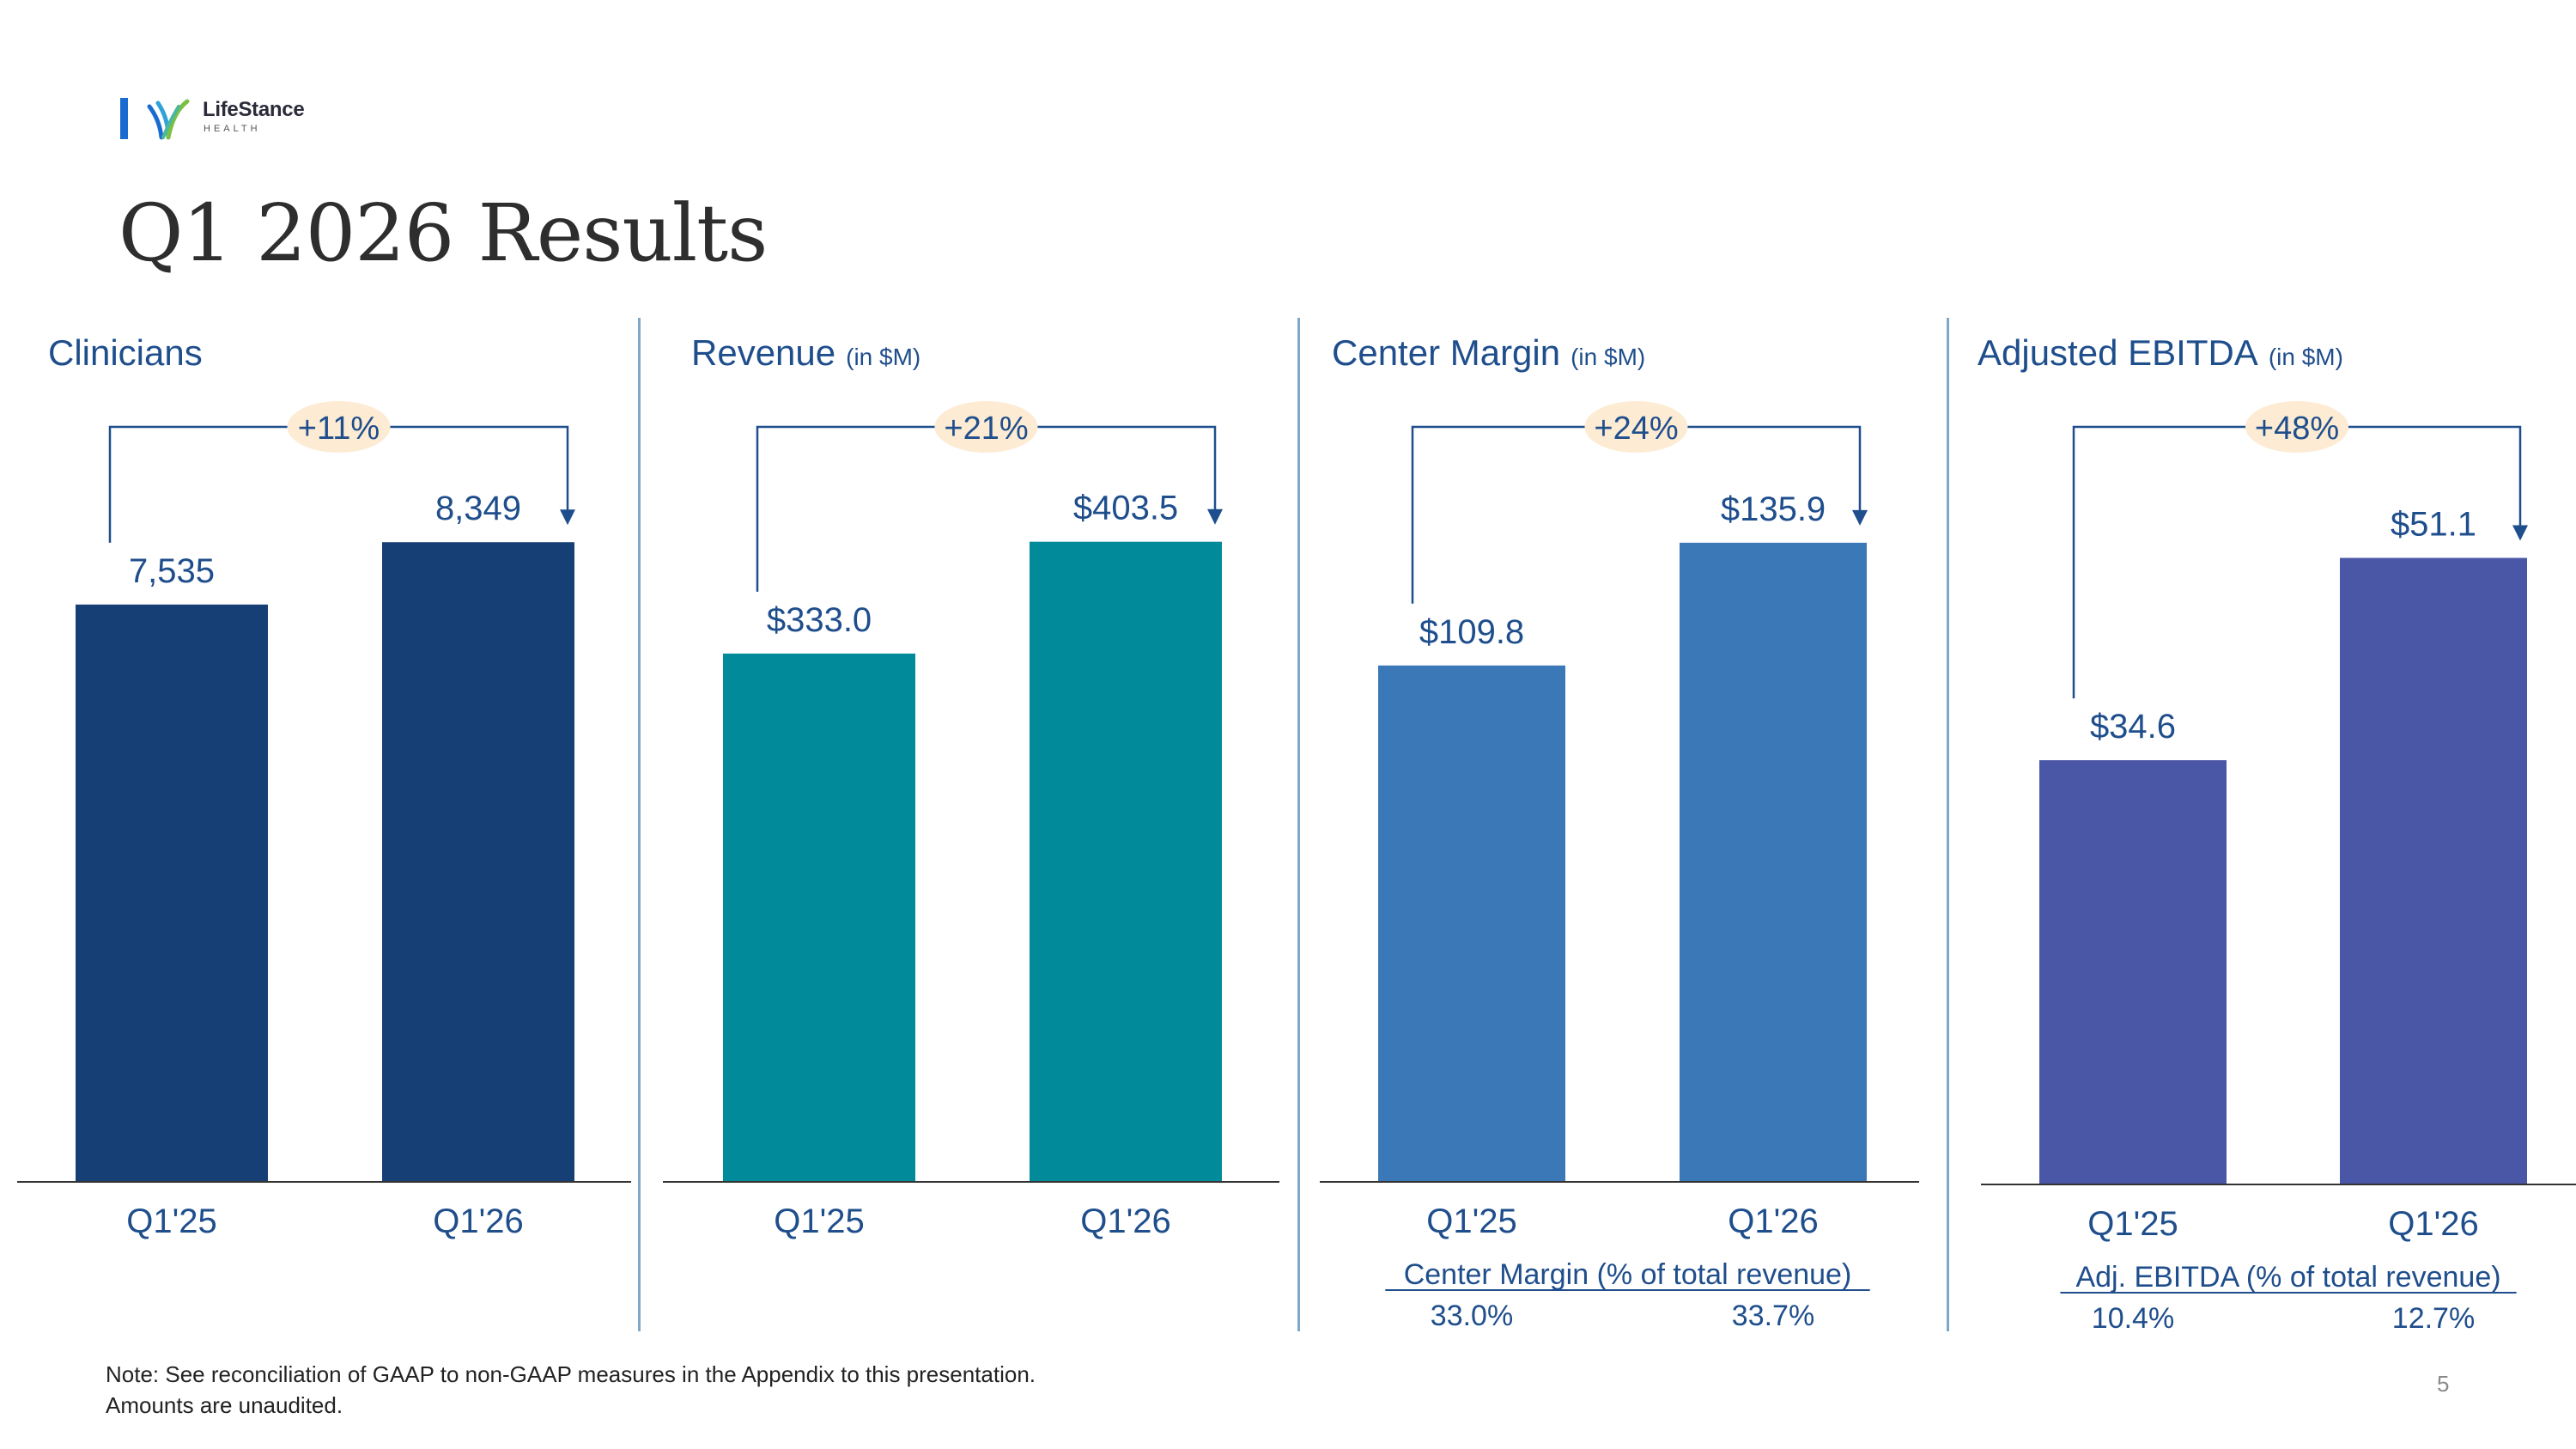  Describe the element at coordinates (254, 109) in the screenshot. I see `logo-name: LifeStance` at that location.